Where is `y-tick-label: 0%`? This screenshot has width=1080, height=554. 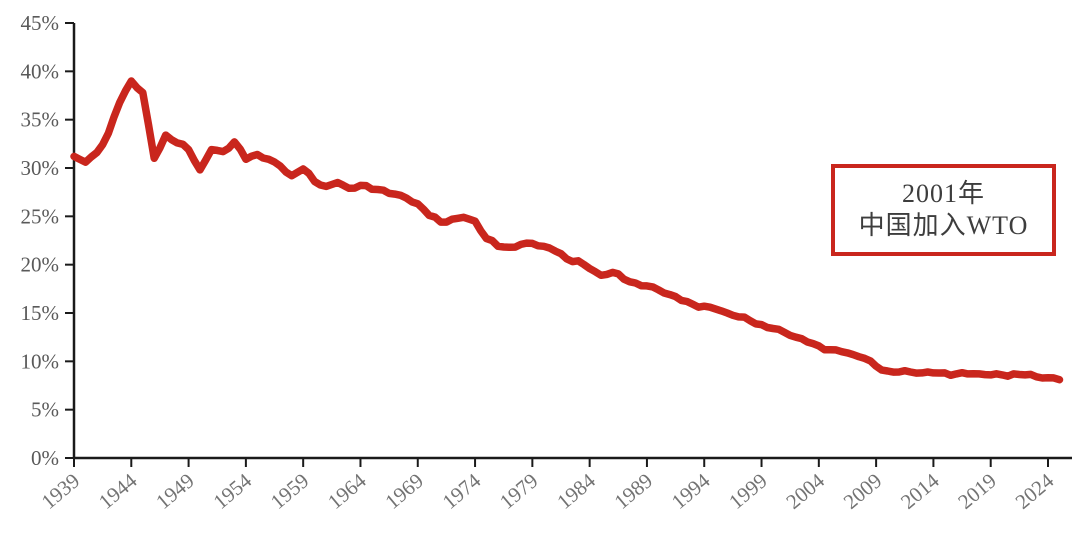 y-tick-label: 0% is located at coordinates (45, 458).